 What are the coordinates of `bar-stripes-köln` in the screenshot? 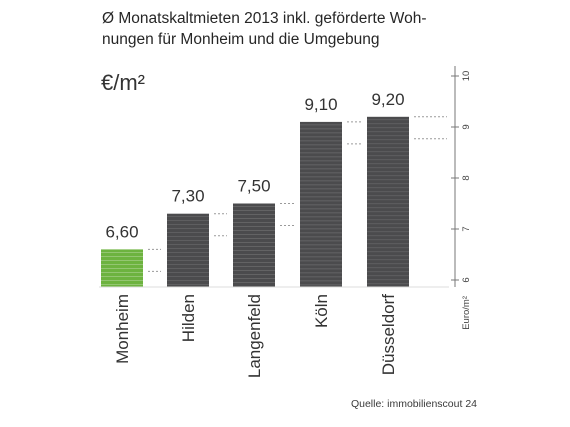 It's located at (321, 205).